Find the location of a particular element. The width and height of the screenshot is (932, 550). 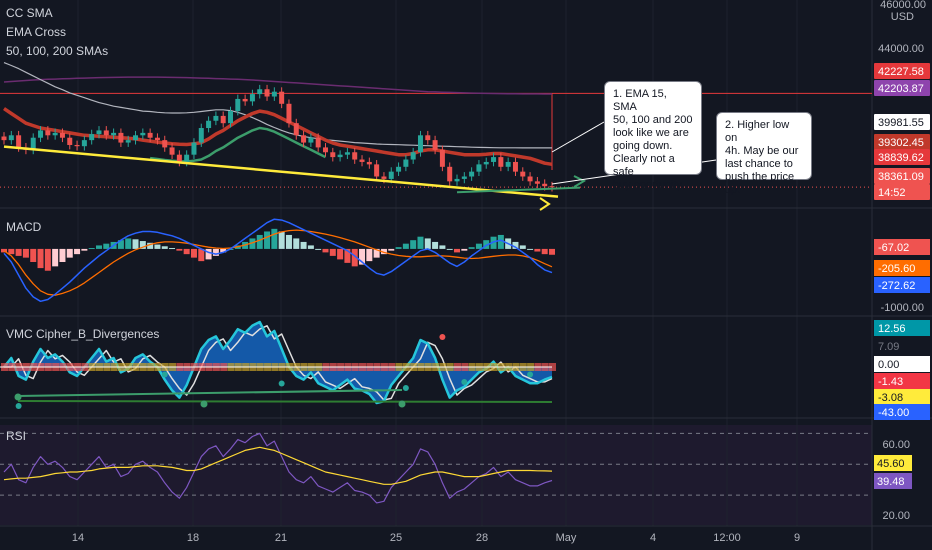

vmc-value-label: 0.00 is located at coordinates (888, 365).